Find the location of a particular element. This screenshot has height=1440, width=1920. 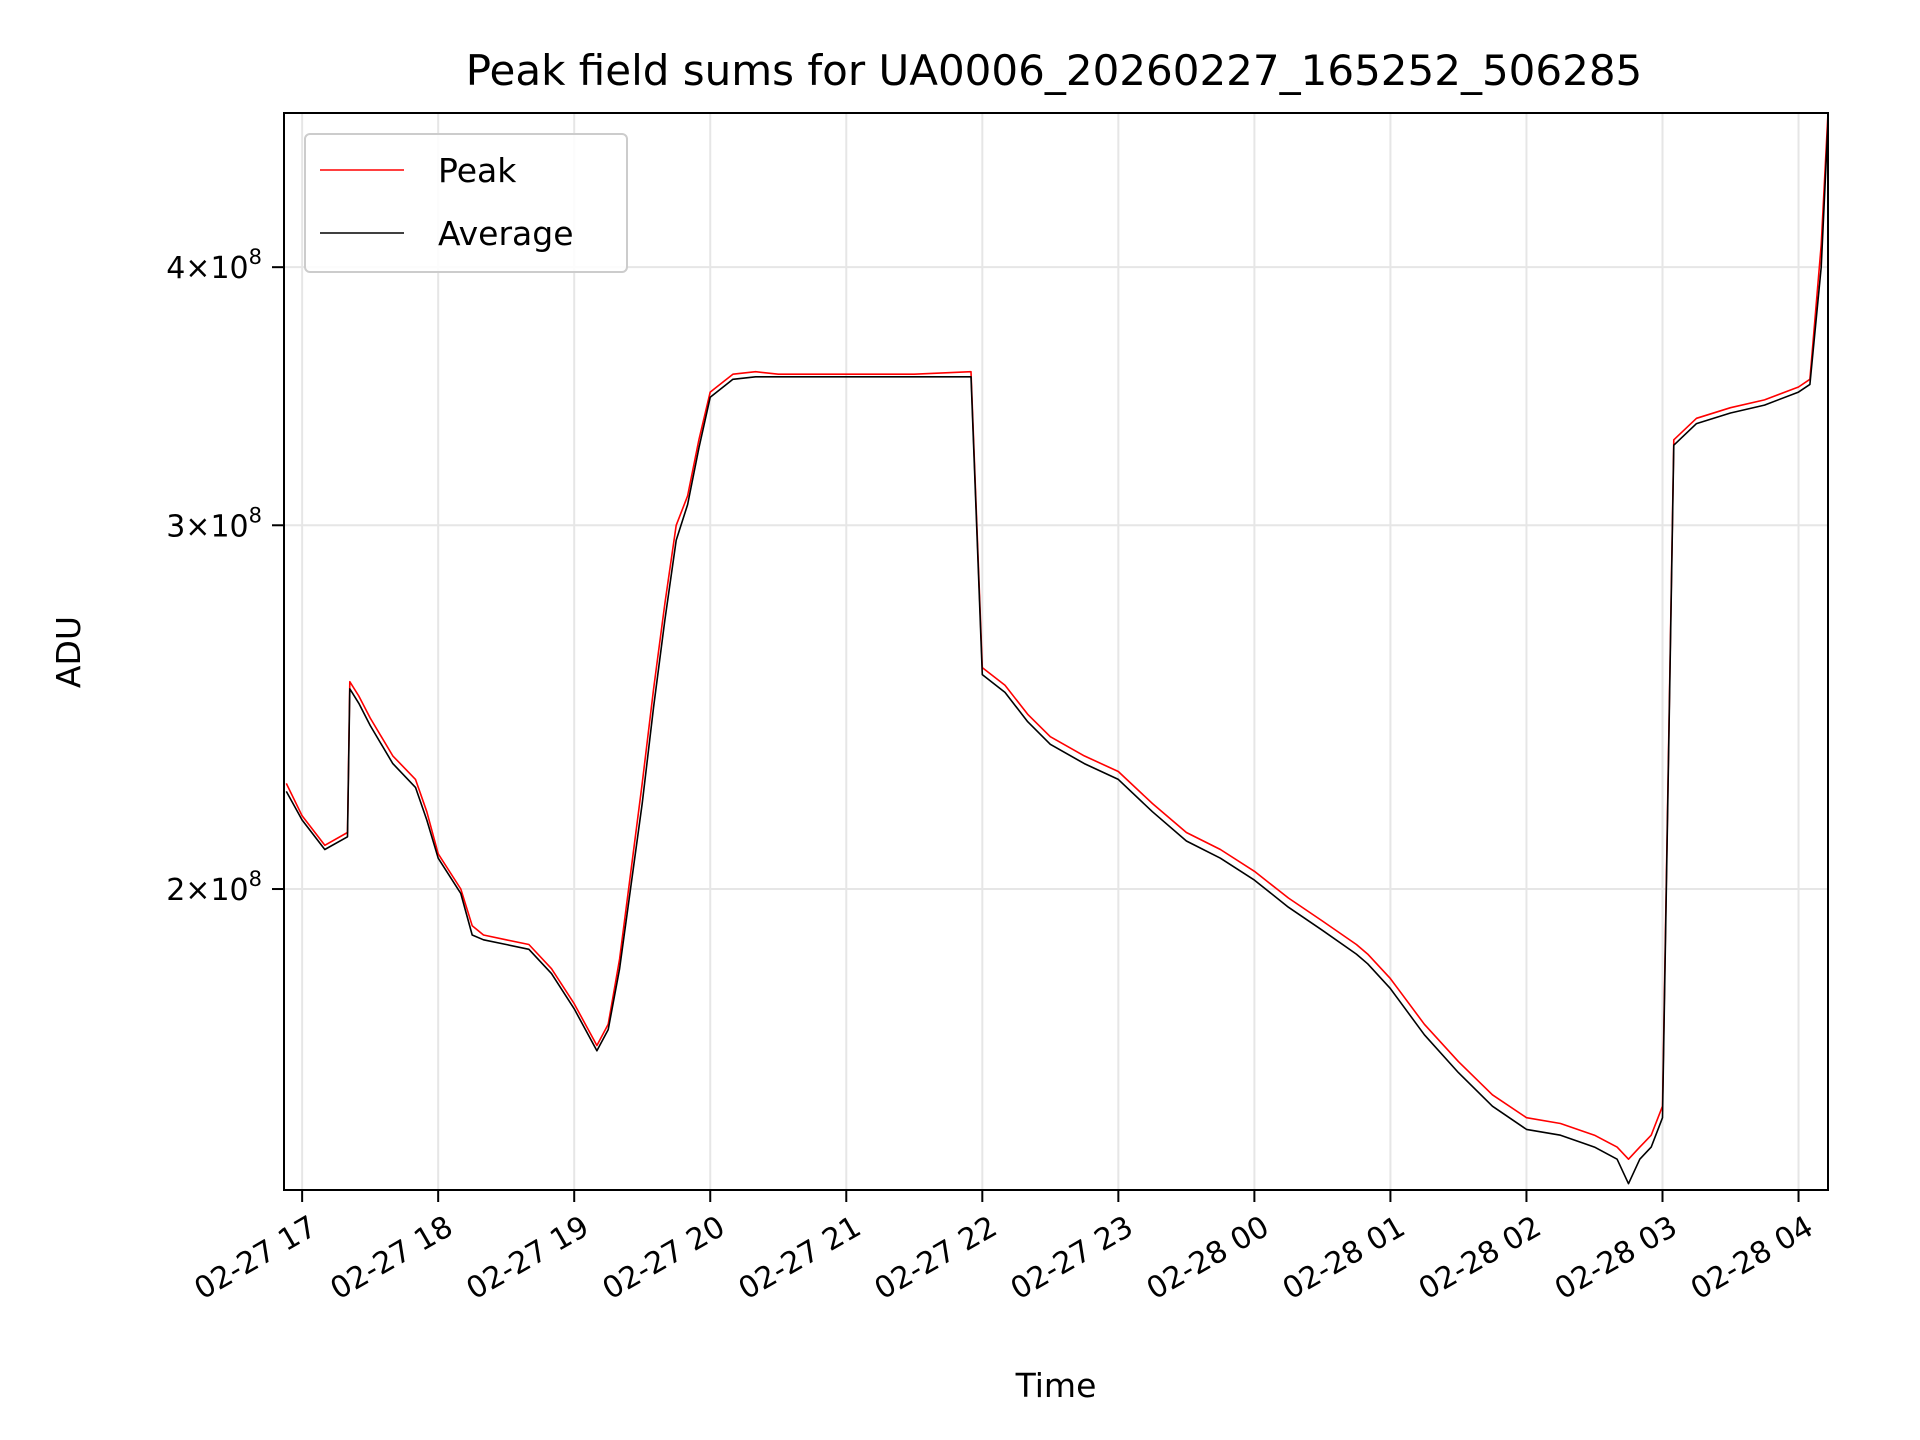

legend: Peak Average is located at coordinates (466, 203).